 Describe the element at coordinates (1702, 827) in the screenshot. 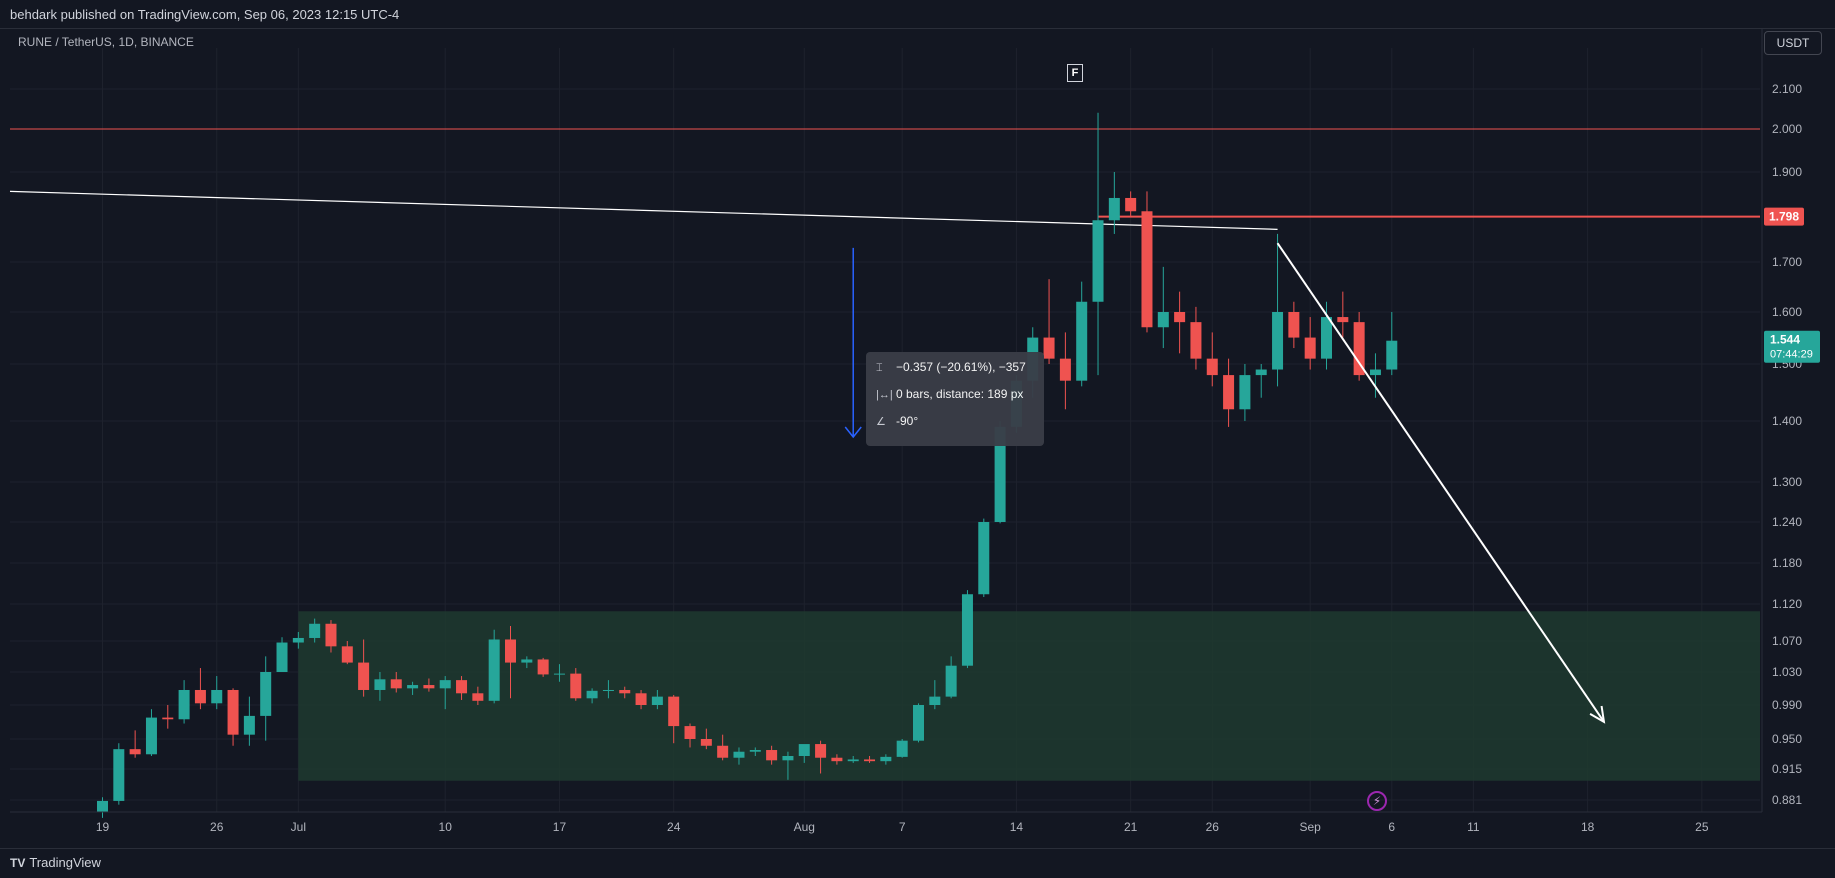

I see `x-tick-label: 25` at that location.